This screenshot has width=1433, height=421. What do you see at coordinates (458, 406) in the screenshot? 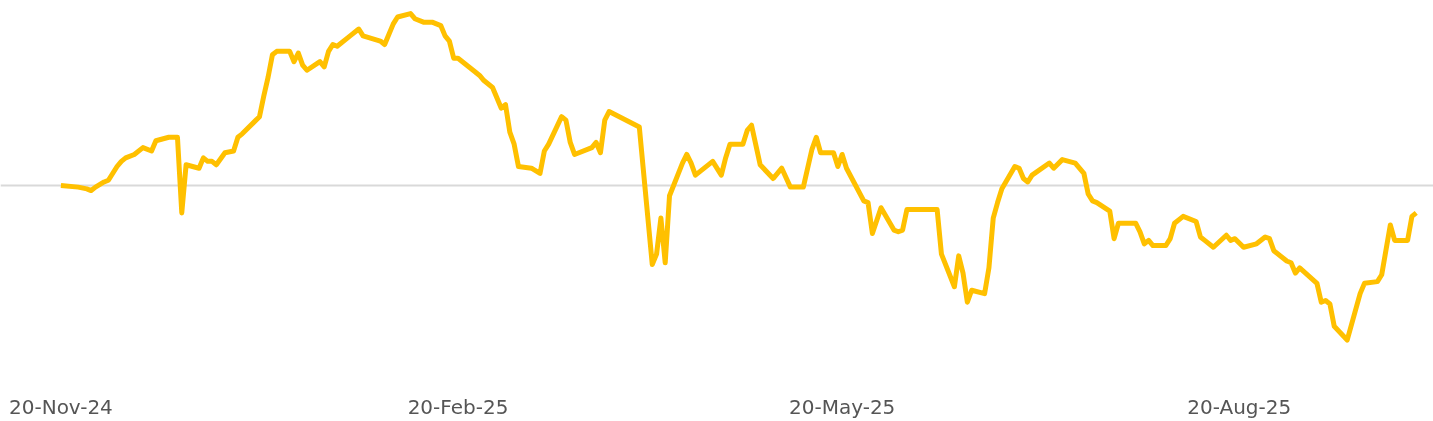
I see `x-tick-label: 20-Feb-25` at bounding box center [458, 406].